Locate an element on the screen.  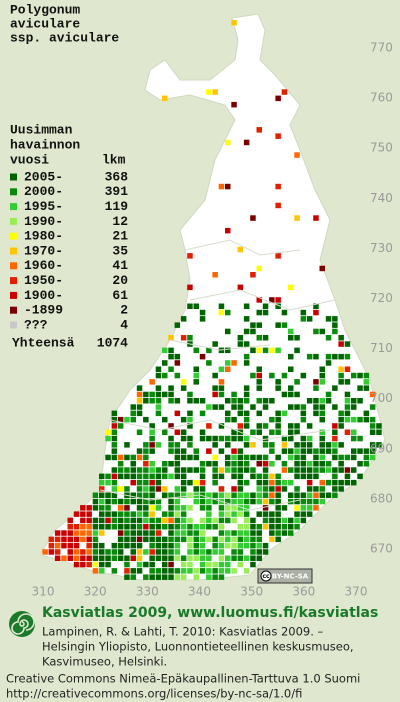
x-coordinate-label: 340 is located at coordinates (199, 592).